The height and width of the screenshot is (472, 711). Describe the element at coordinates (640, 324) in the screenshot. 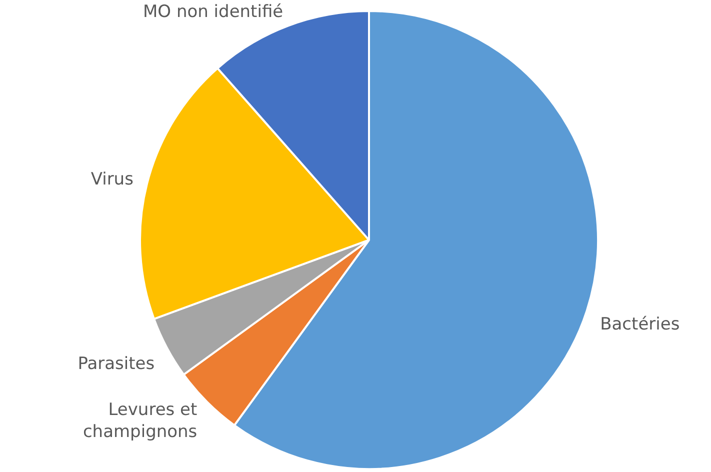

I see `slice-label: Bactéries` at that location.